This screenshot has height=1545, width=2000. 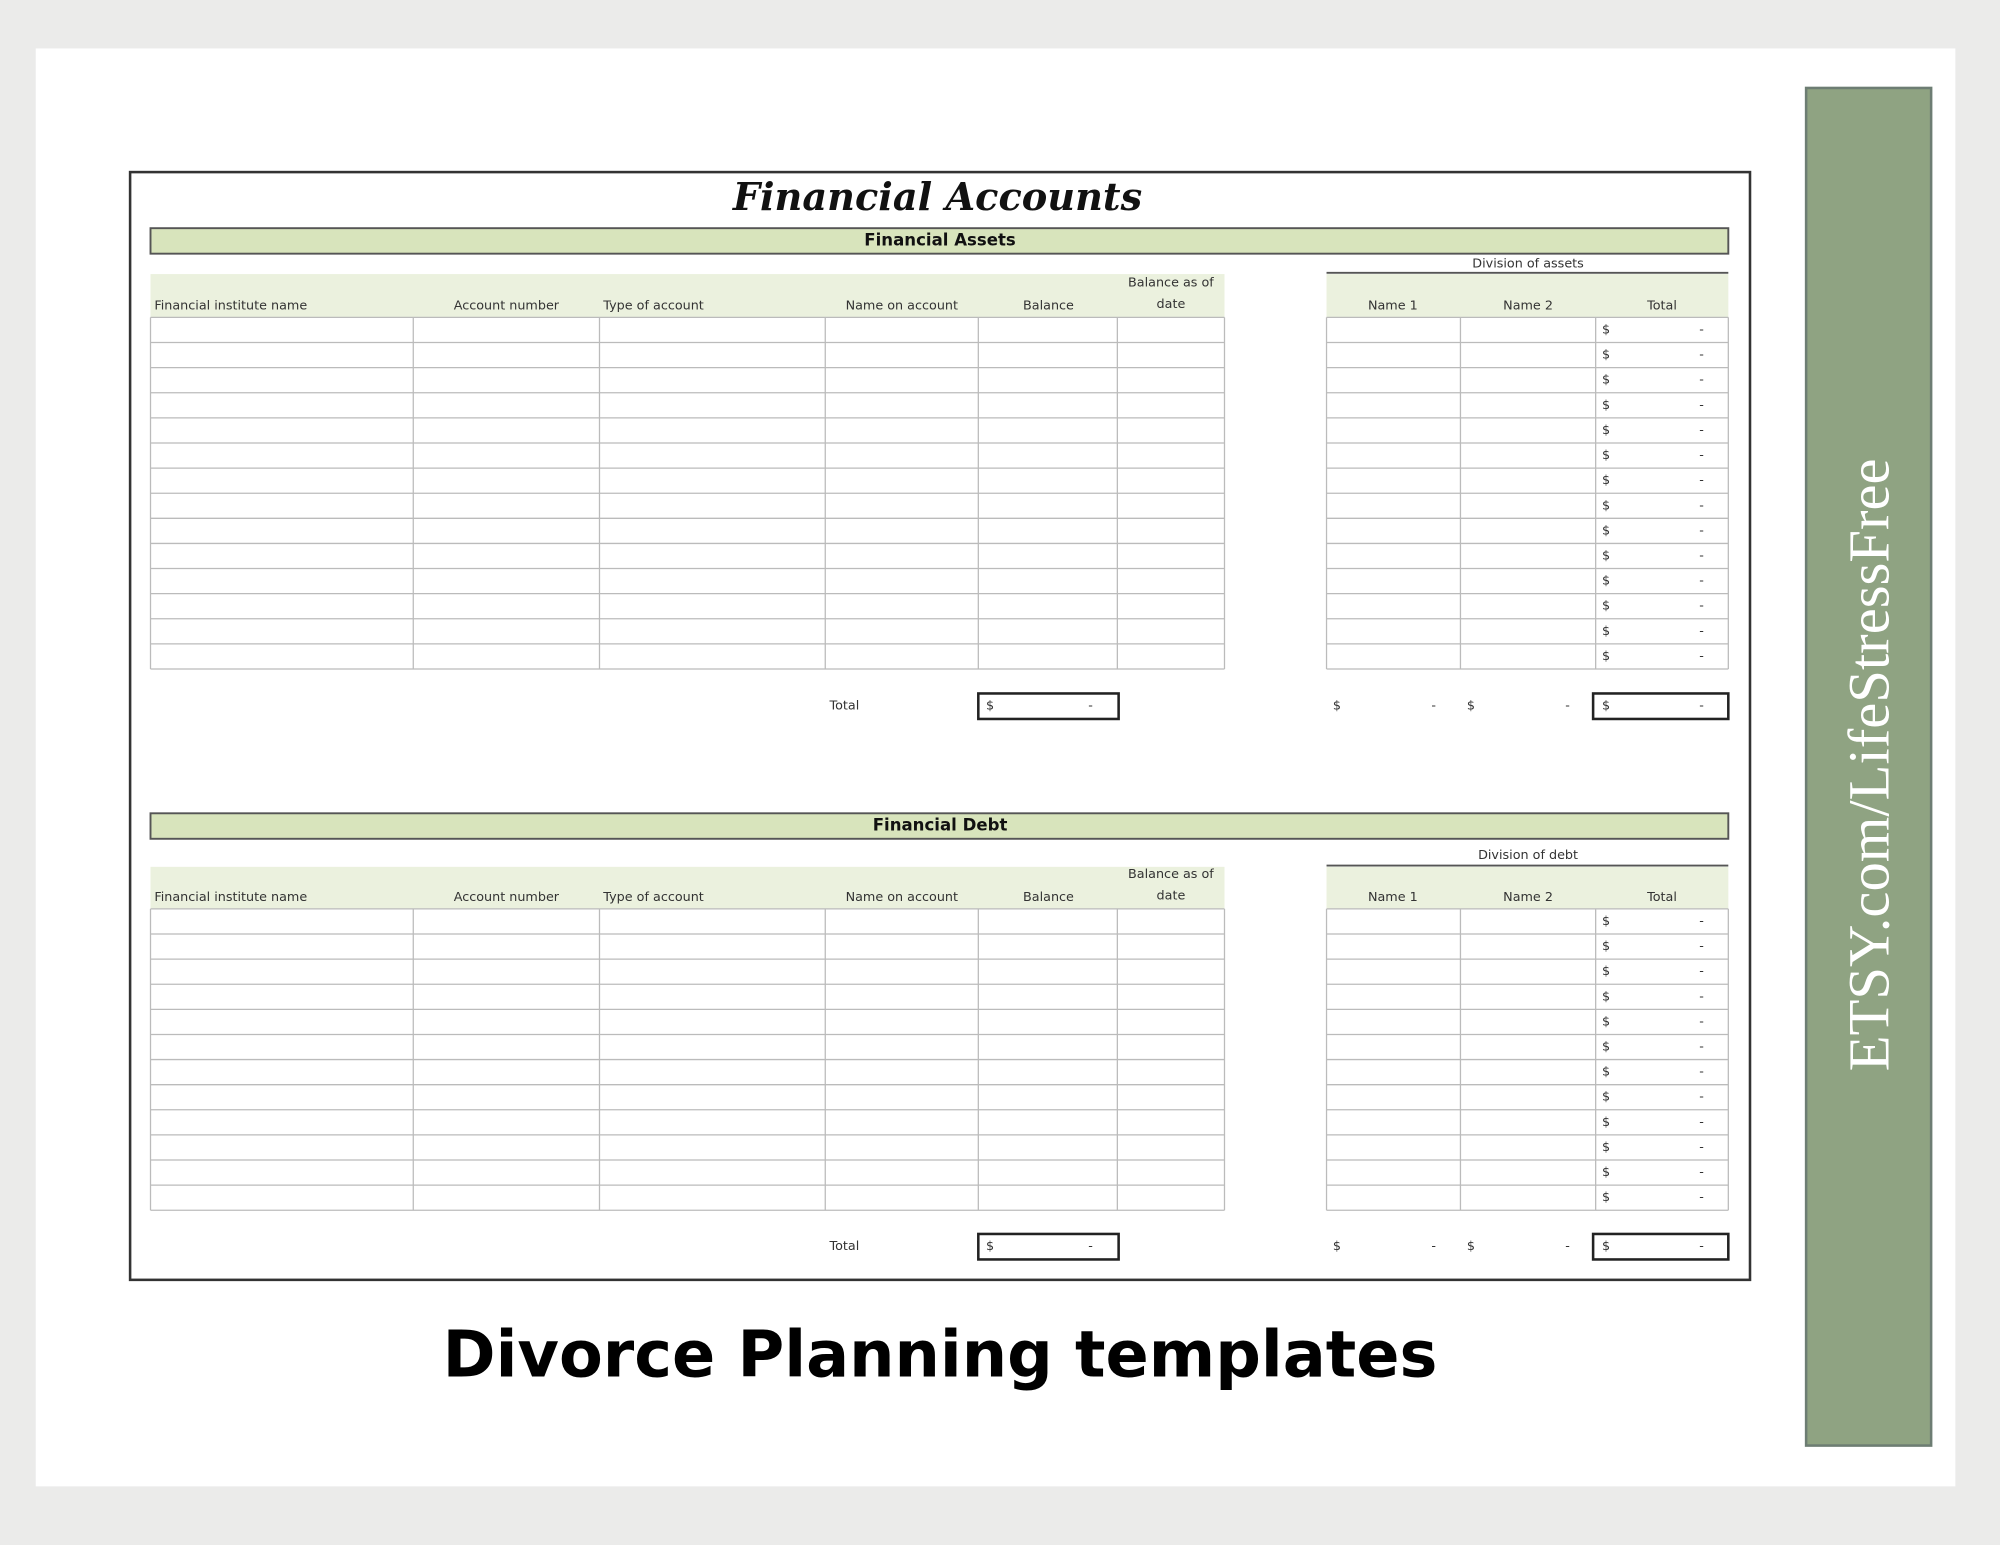 I want to click on caption: Divorce Planning templates, so click(x=940, y=1355).